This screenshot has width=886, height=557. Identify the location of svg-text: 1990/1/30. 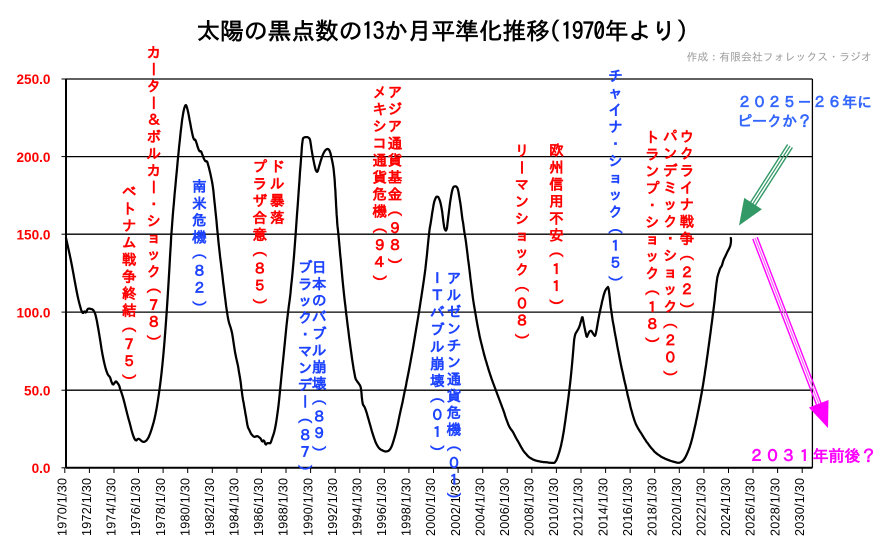
(308, 507).